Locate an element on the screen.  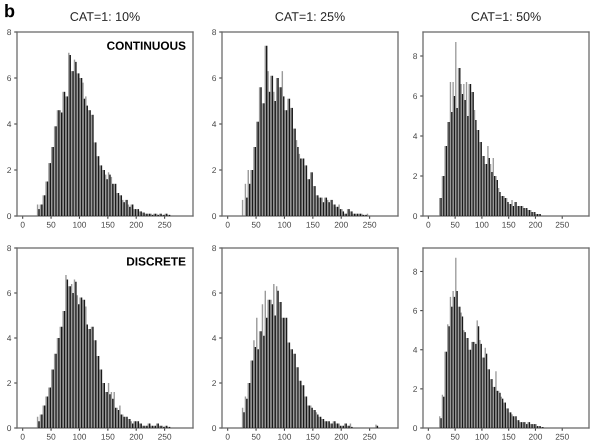
chart-title: CAT=1: 10% is located at coordinates (105, 17).